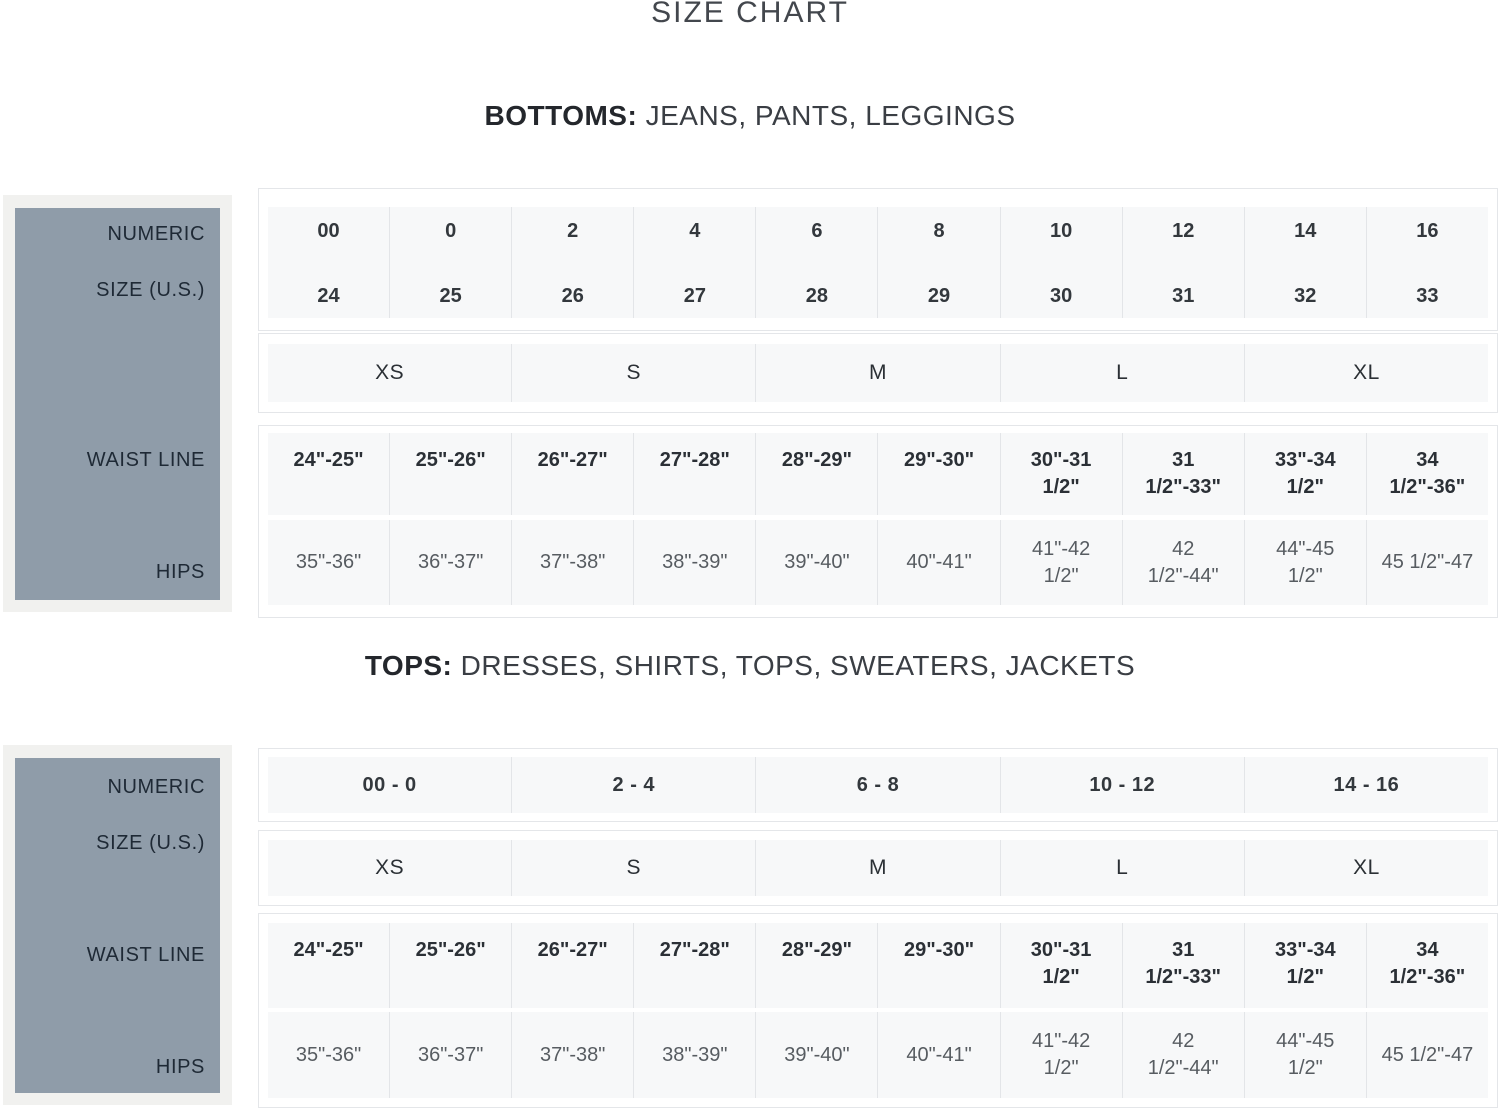 The width and height of the screenshot is (1500, 1114). I want to click on tops-sidebar-panel: NUMERIC SIZE (U.S.) WAIST LINE HIPS, so click(117, 925).